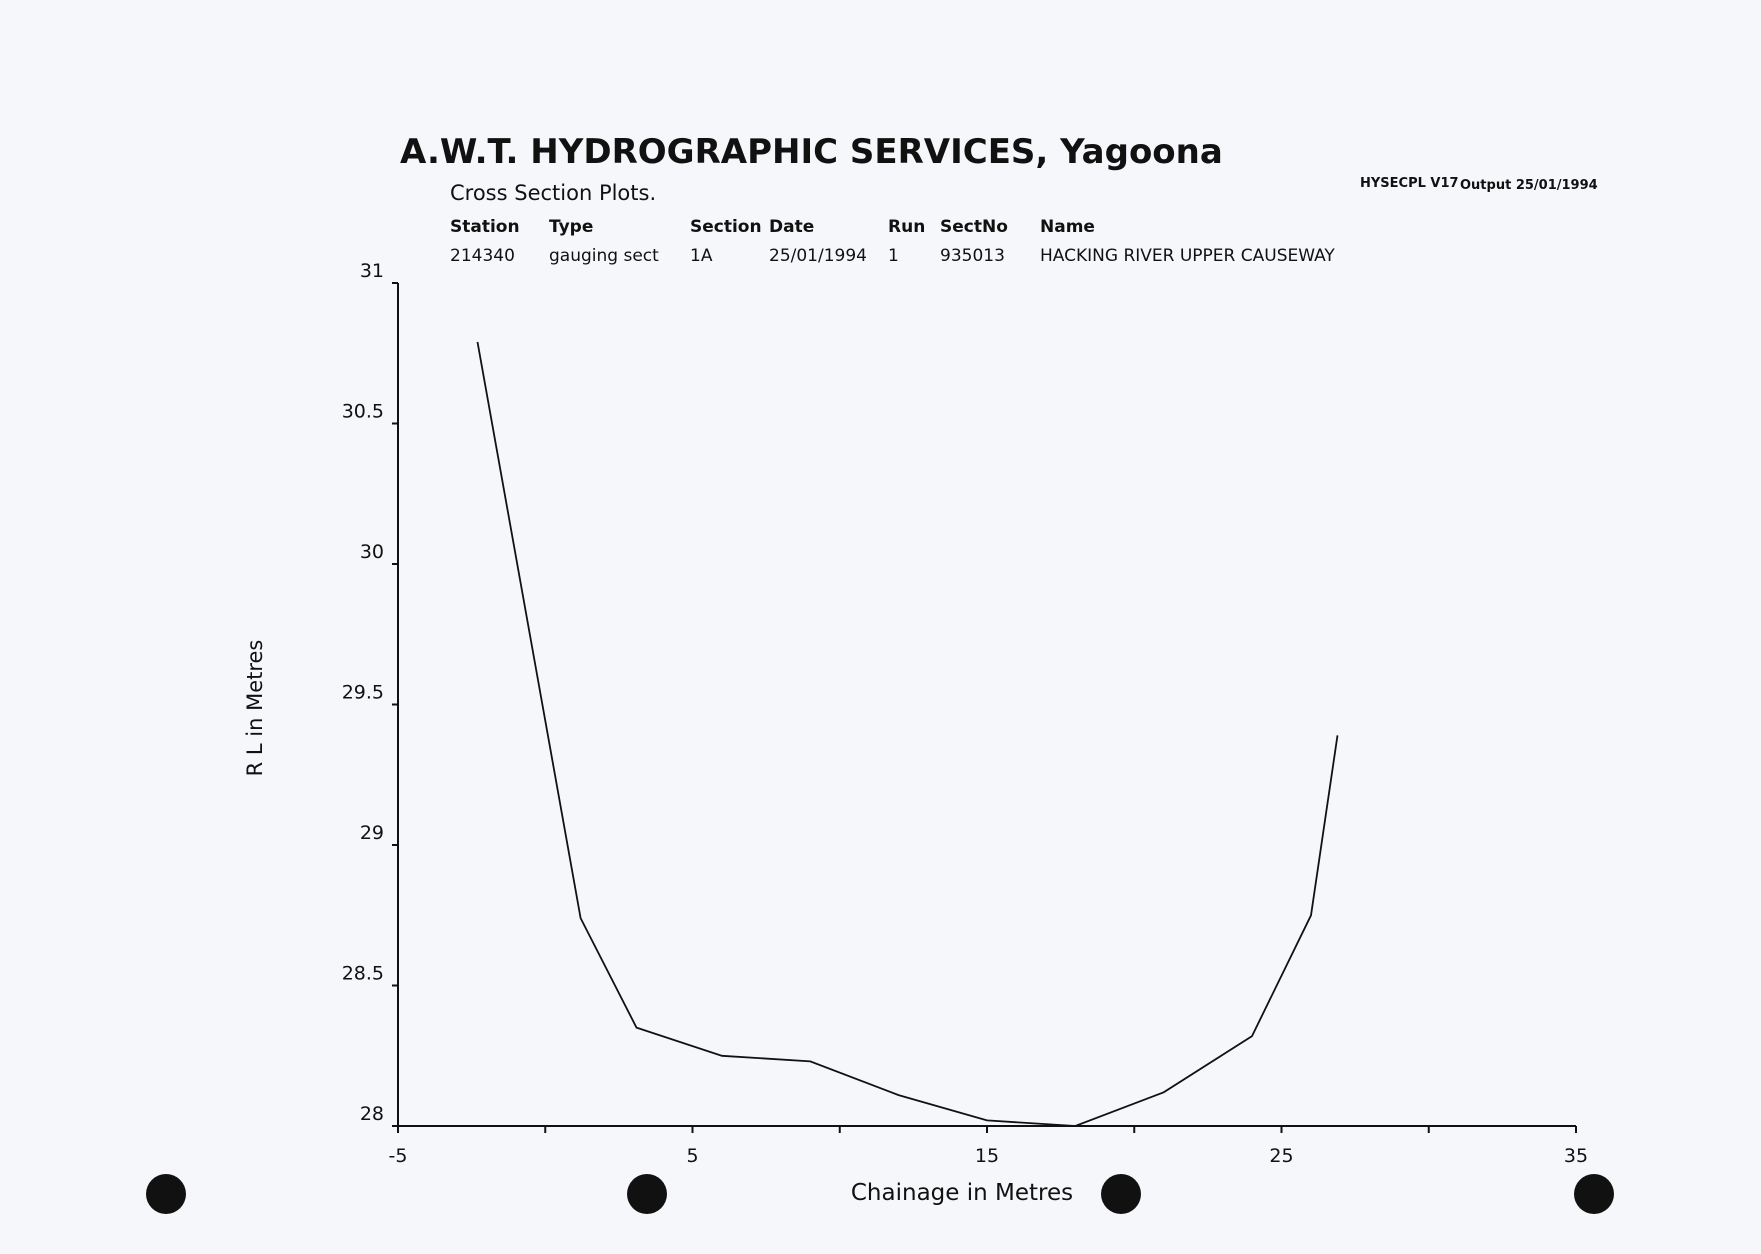 This screenshot has width=1761, height=1254. What do you see at coordinates (398, 1156) in the screenshot?
I see `x-tick-label: -5` at bounding box center [398, 1156].